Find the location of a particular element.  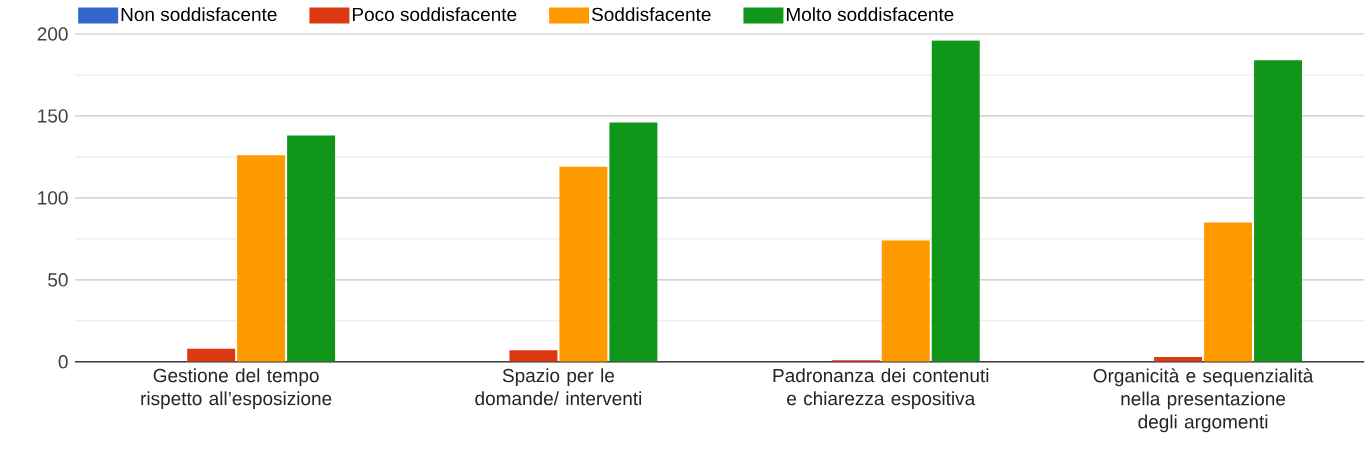

x-tick-label: Organicità e sequenzialità nella presentazione degli argomenti is located at coordinates (1203, 400).